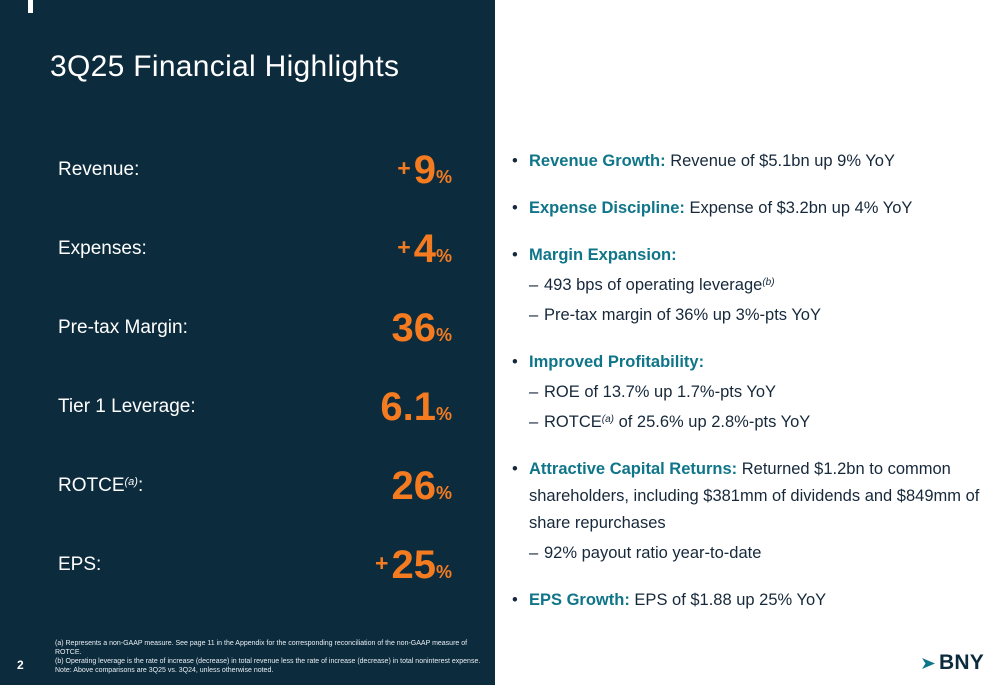  I want to click on metric-label: Revenue:, so click(99, 169).